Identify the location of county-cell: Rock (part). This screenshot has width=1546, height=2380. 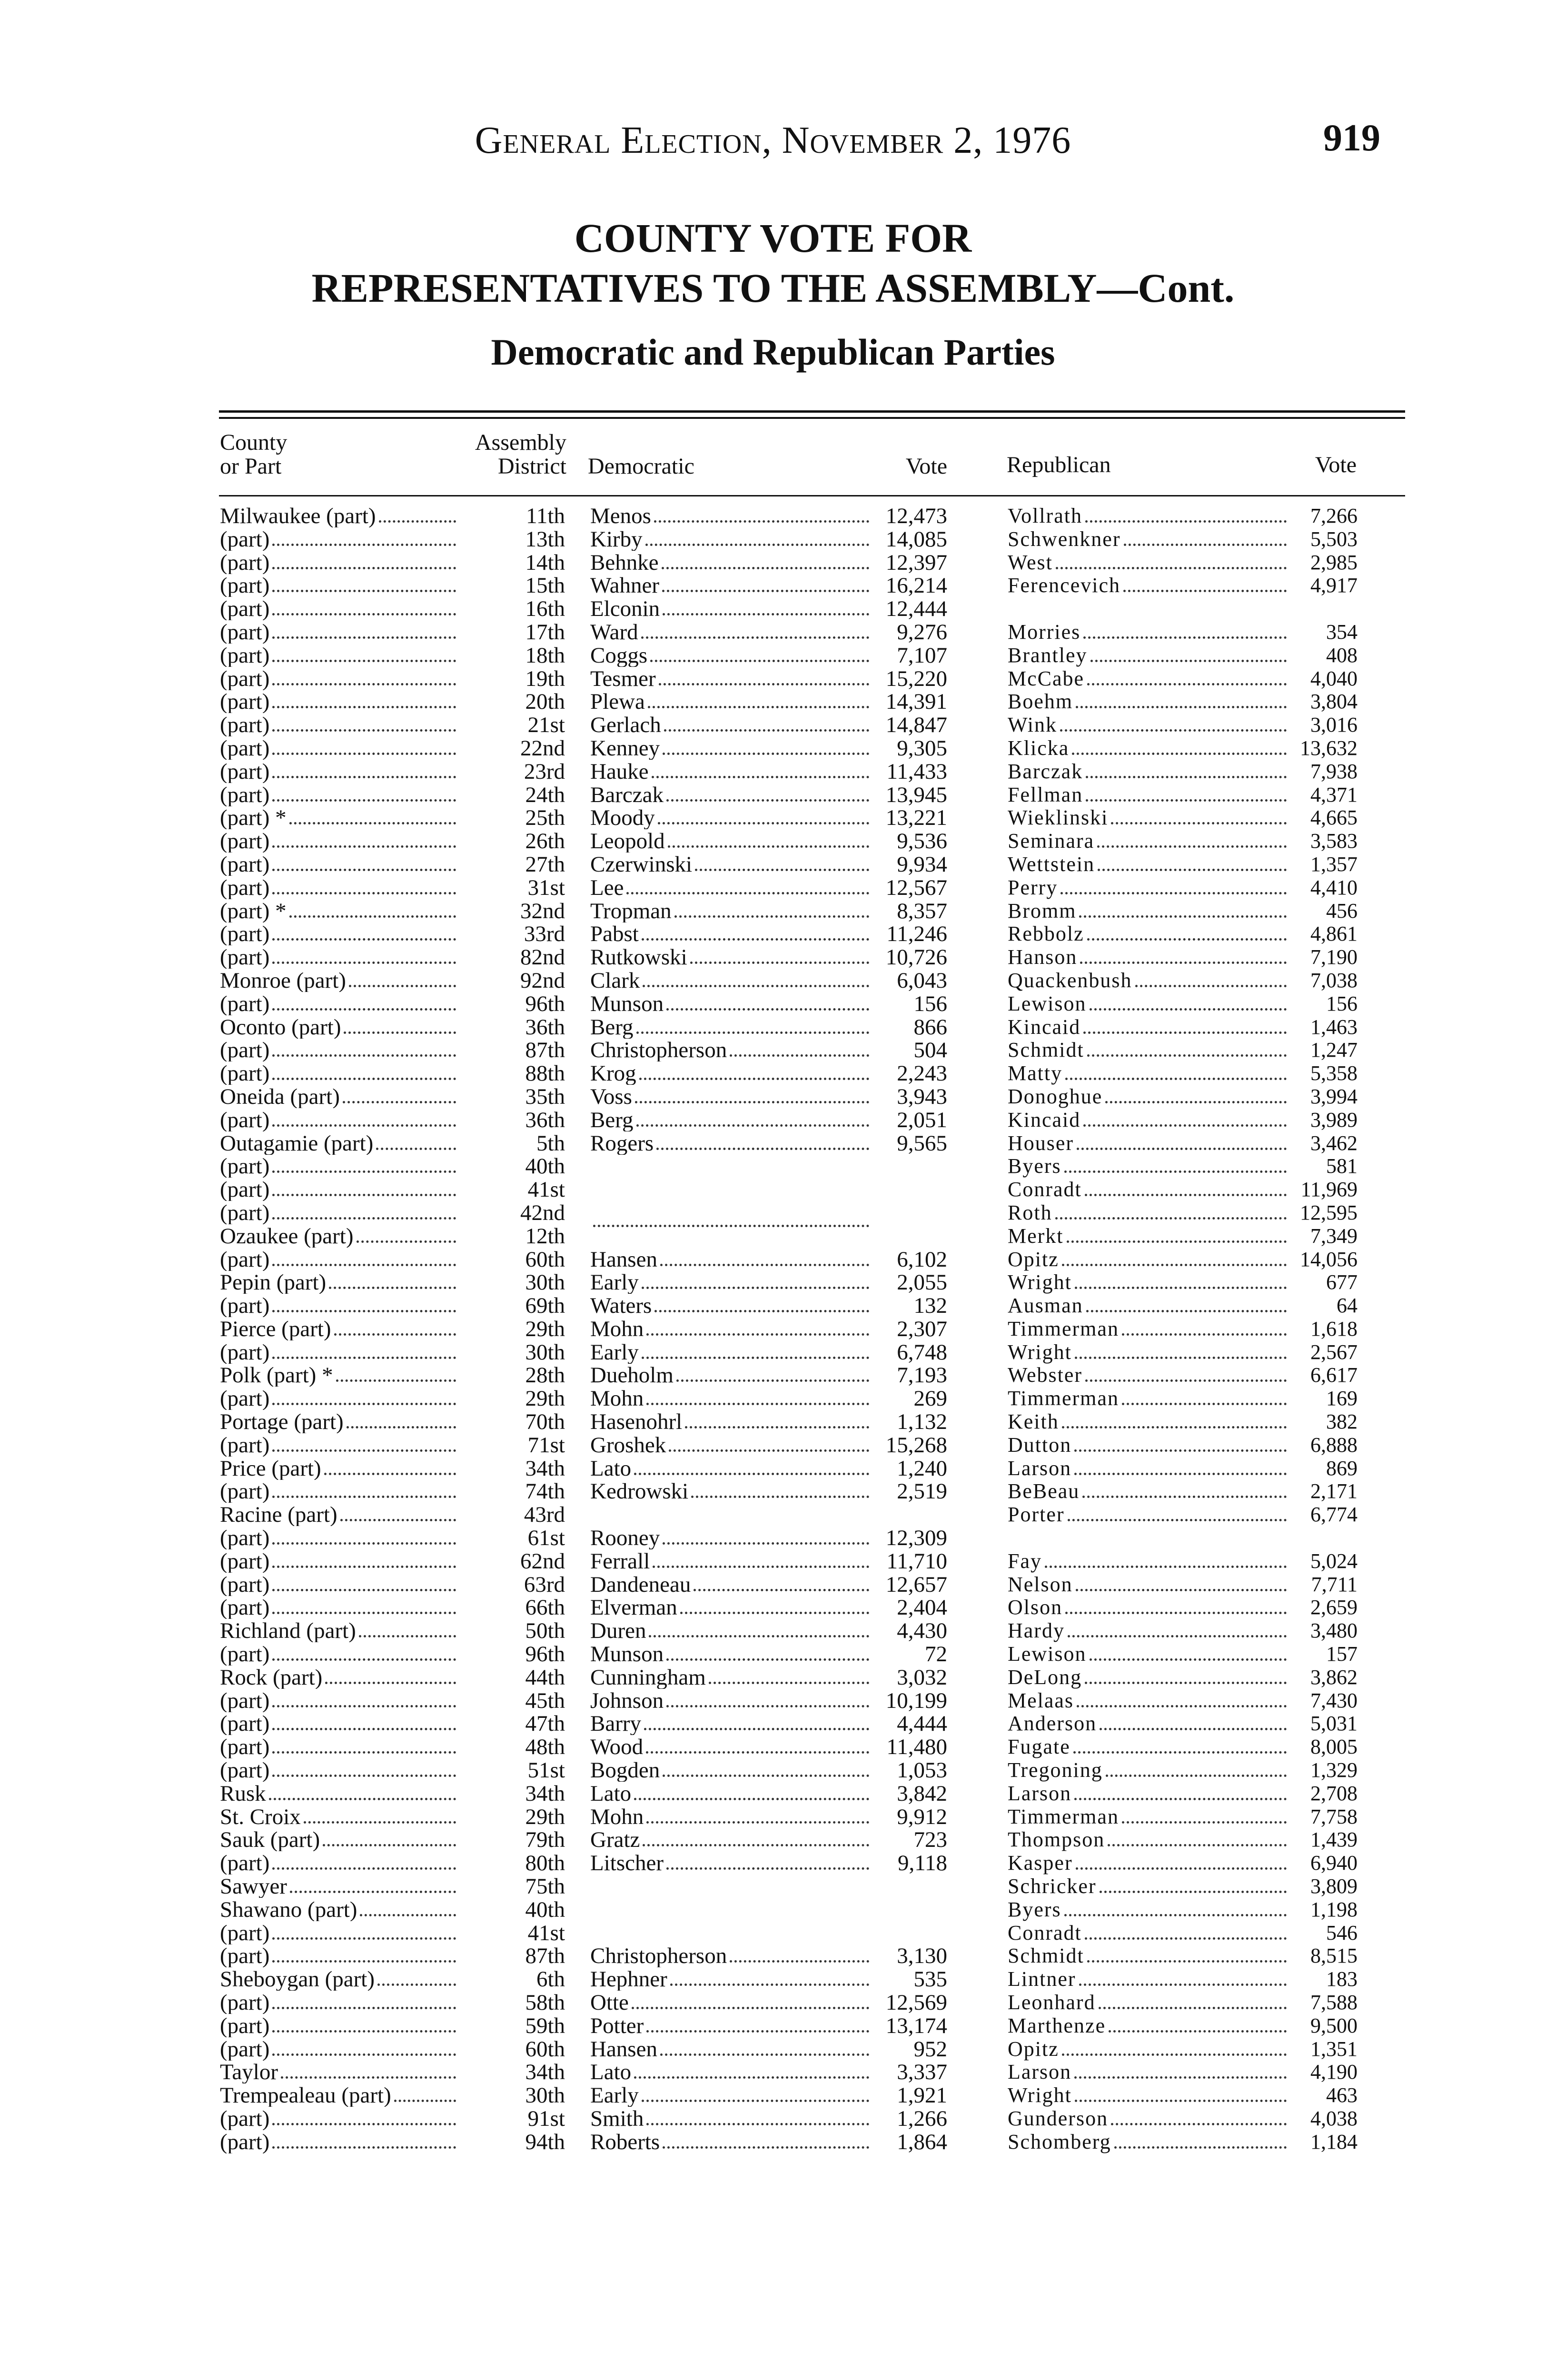
(339, 1677).